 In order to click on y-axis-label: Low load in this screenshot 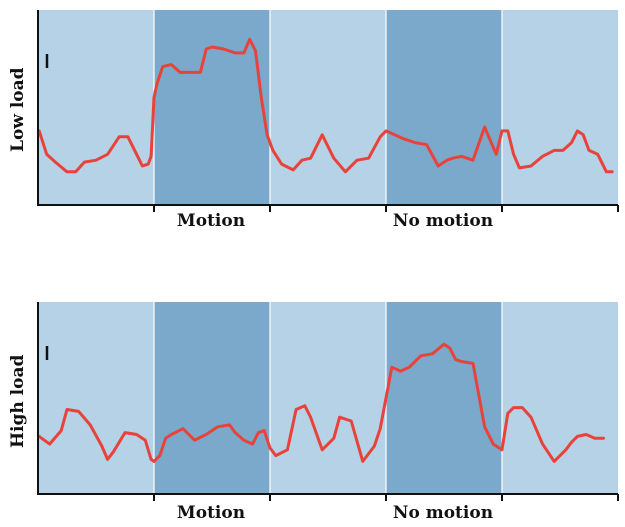, I will do `click(18, 109)`.